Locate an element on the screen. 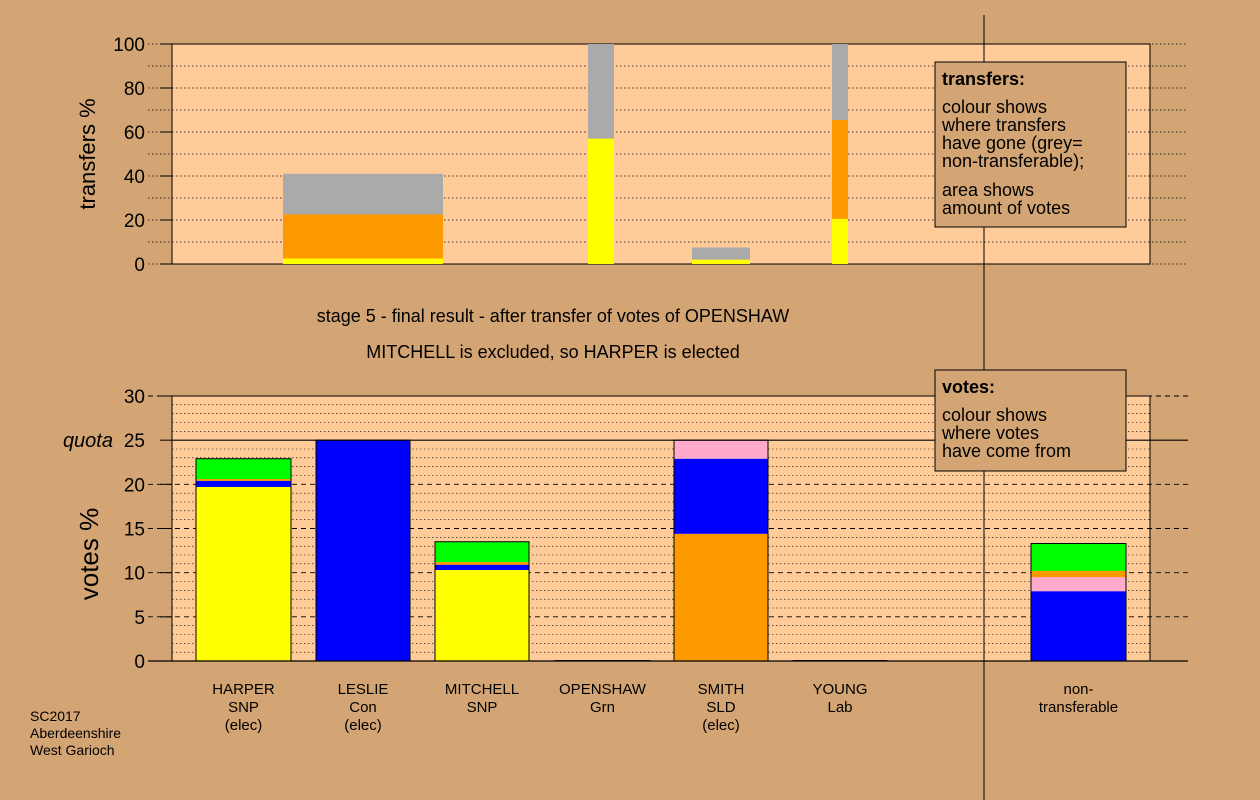 This screenshot has height=800, width=1260. transfers-note-line: non-transferable); is located at coordinates (1013, 161).